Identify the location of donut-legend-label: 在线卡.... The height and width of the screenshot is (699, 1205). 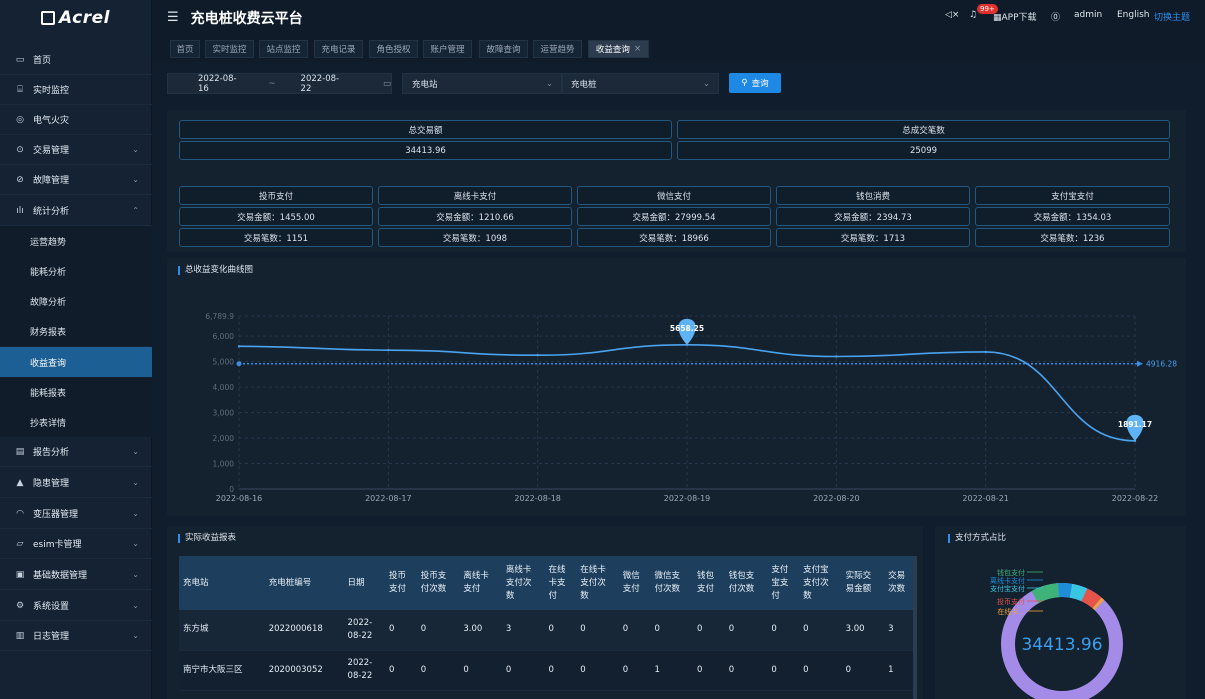
(1011, 611).